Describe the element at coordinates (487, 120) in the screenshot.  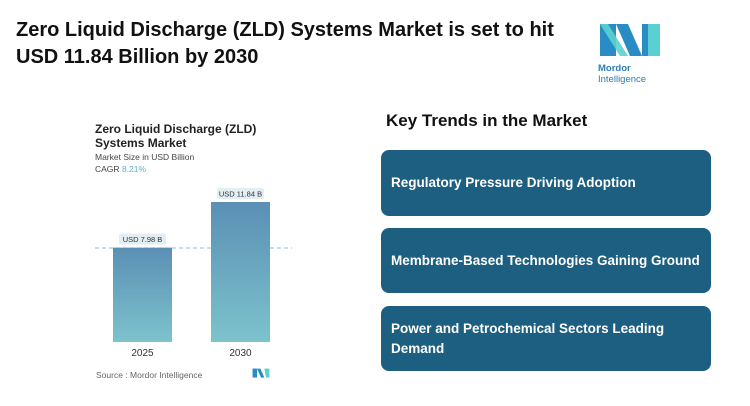
I see `key-trends-heading: Key Trends in the Market` at that location.